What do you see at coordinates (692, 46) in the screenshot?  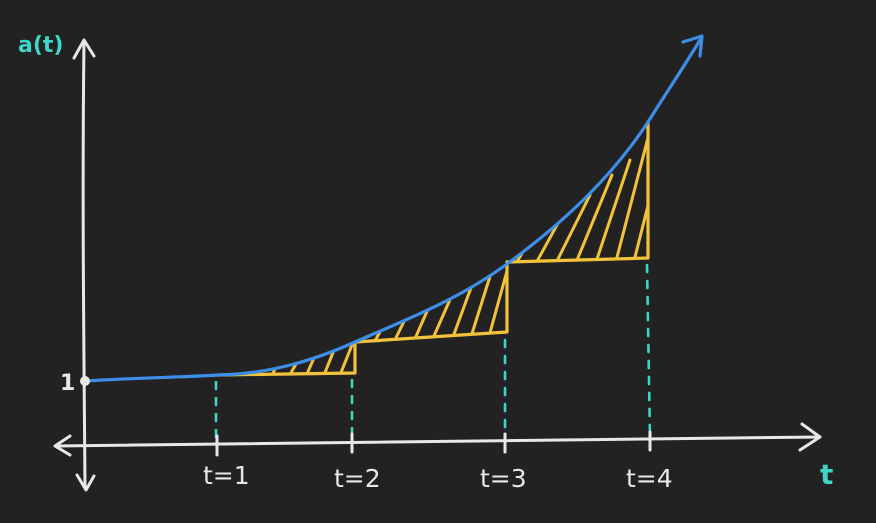 I see `curve-arrowhead` at bounding box center [692, 46].